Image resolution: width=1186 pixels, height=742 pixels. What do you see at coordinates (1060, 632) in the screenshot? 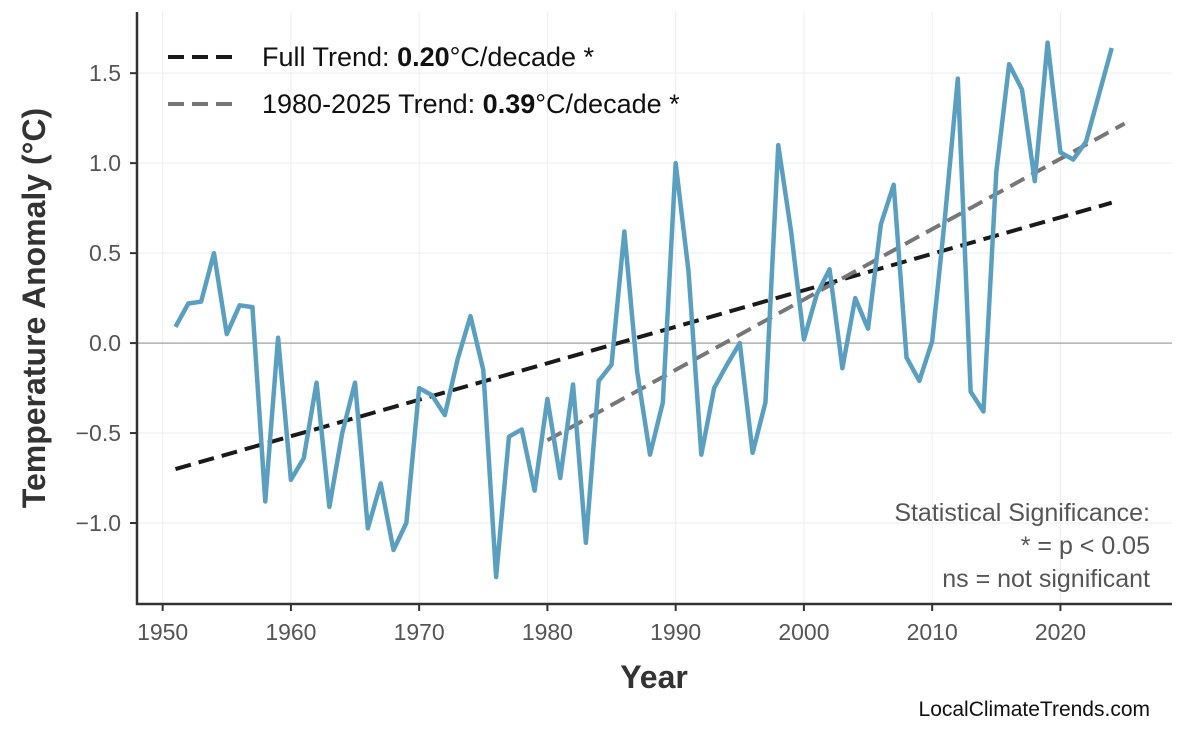
I see `x-tick-label: 2020` at bounding box center [1060, 632].